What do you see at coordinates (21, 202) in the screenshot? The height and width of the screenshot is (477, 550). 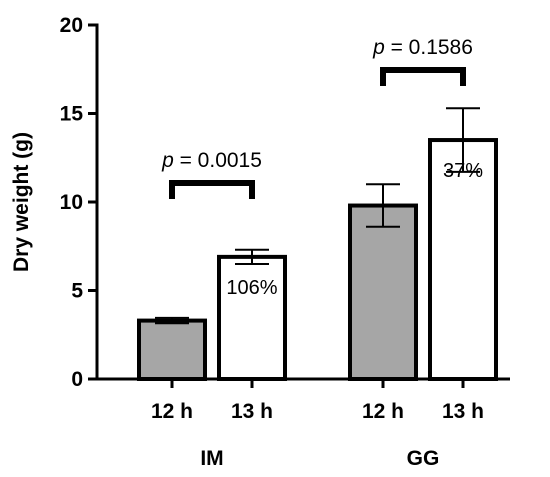 I see `y-axis-label: Dry weight (g)` at bounding box center [21, 202].